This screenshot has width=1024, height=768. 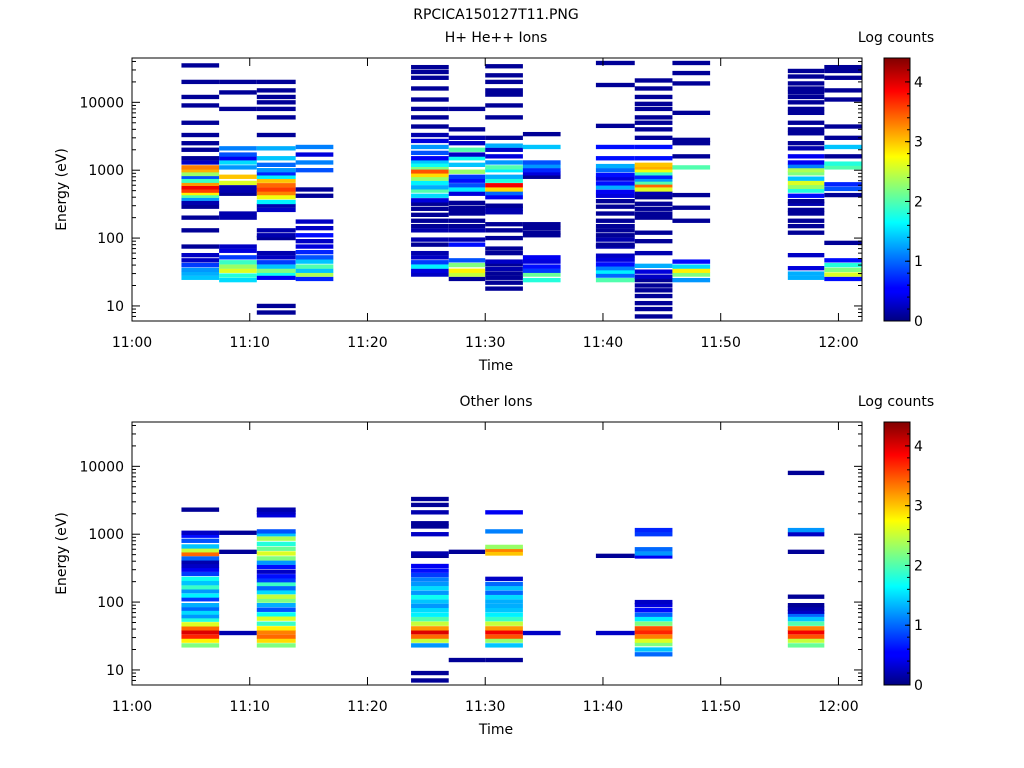 What do you see at coordinates (918, 626) in the screenshot?
I see `colorbar-tick-label: 1` at bounding box center [918, 626].